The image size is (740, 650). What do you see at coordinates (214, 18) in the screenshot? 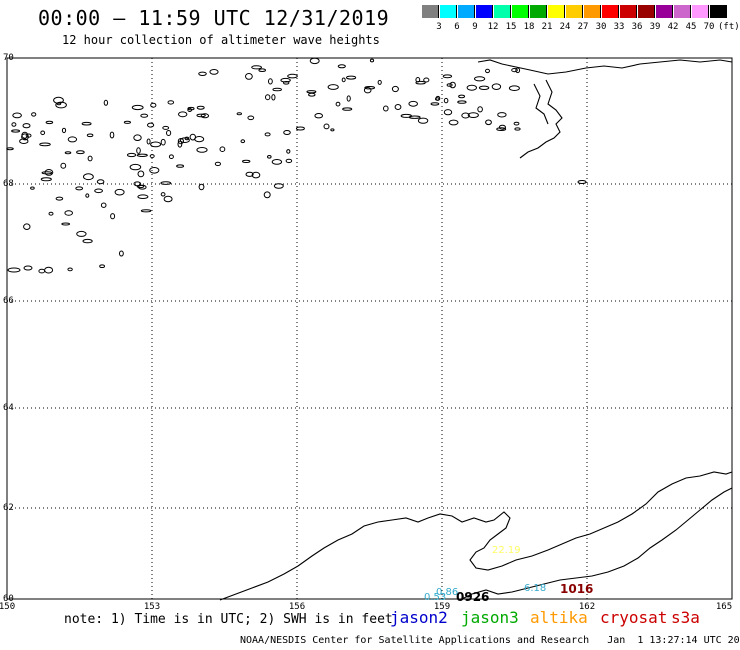
I see `map-title: 00:00 – 11:59 UTC 12/31/2019` at bounding box center [214, 18].